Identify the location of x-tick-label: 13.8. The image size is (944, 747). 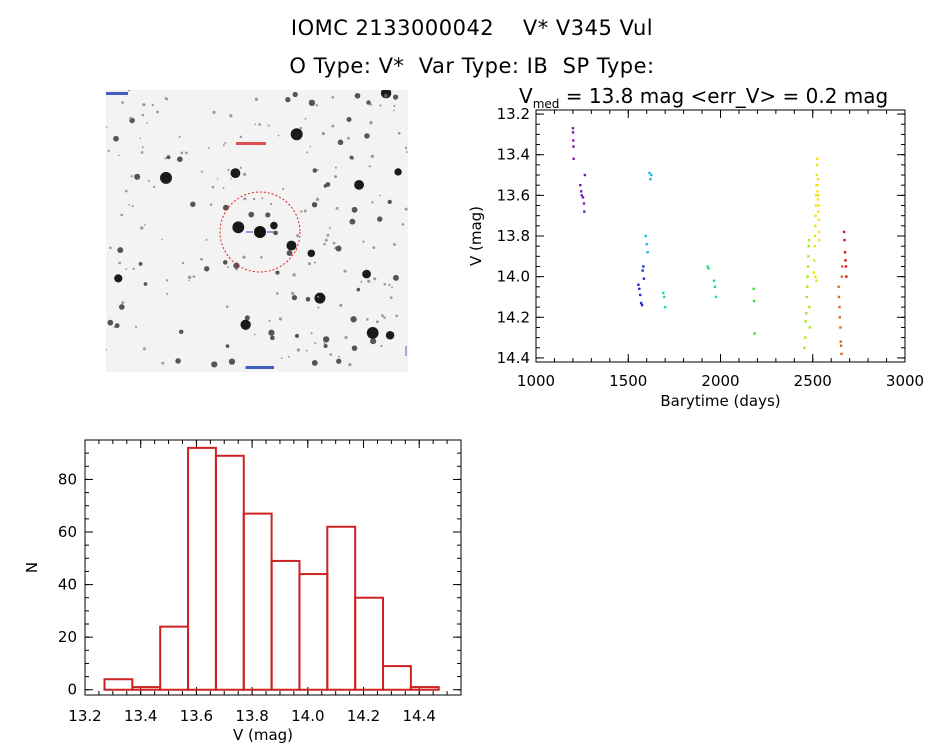
(251, 716).